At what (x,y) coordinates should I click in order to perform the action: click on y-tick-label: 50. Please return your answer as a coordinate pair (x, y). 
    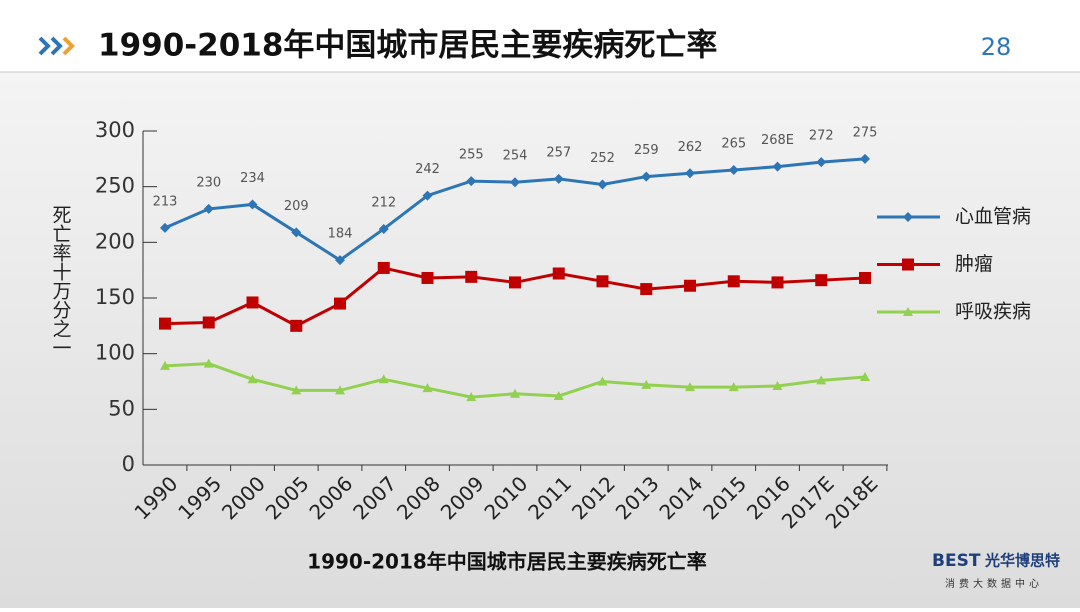
    Looking at the image, I should click on (121, 408).